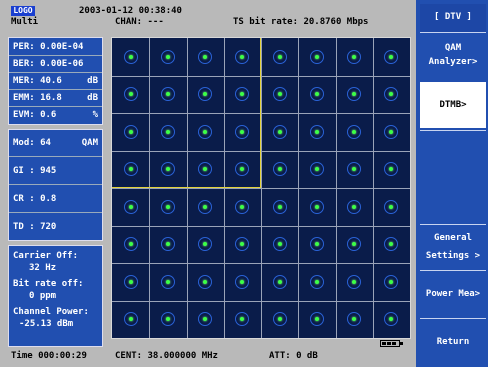  Describe the element at coordinates (46, 256) in the screenshot. I see `carrier-offset-label: Carrier Off:` at that location.